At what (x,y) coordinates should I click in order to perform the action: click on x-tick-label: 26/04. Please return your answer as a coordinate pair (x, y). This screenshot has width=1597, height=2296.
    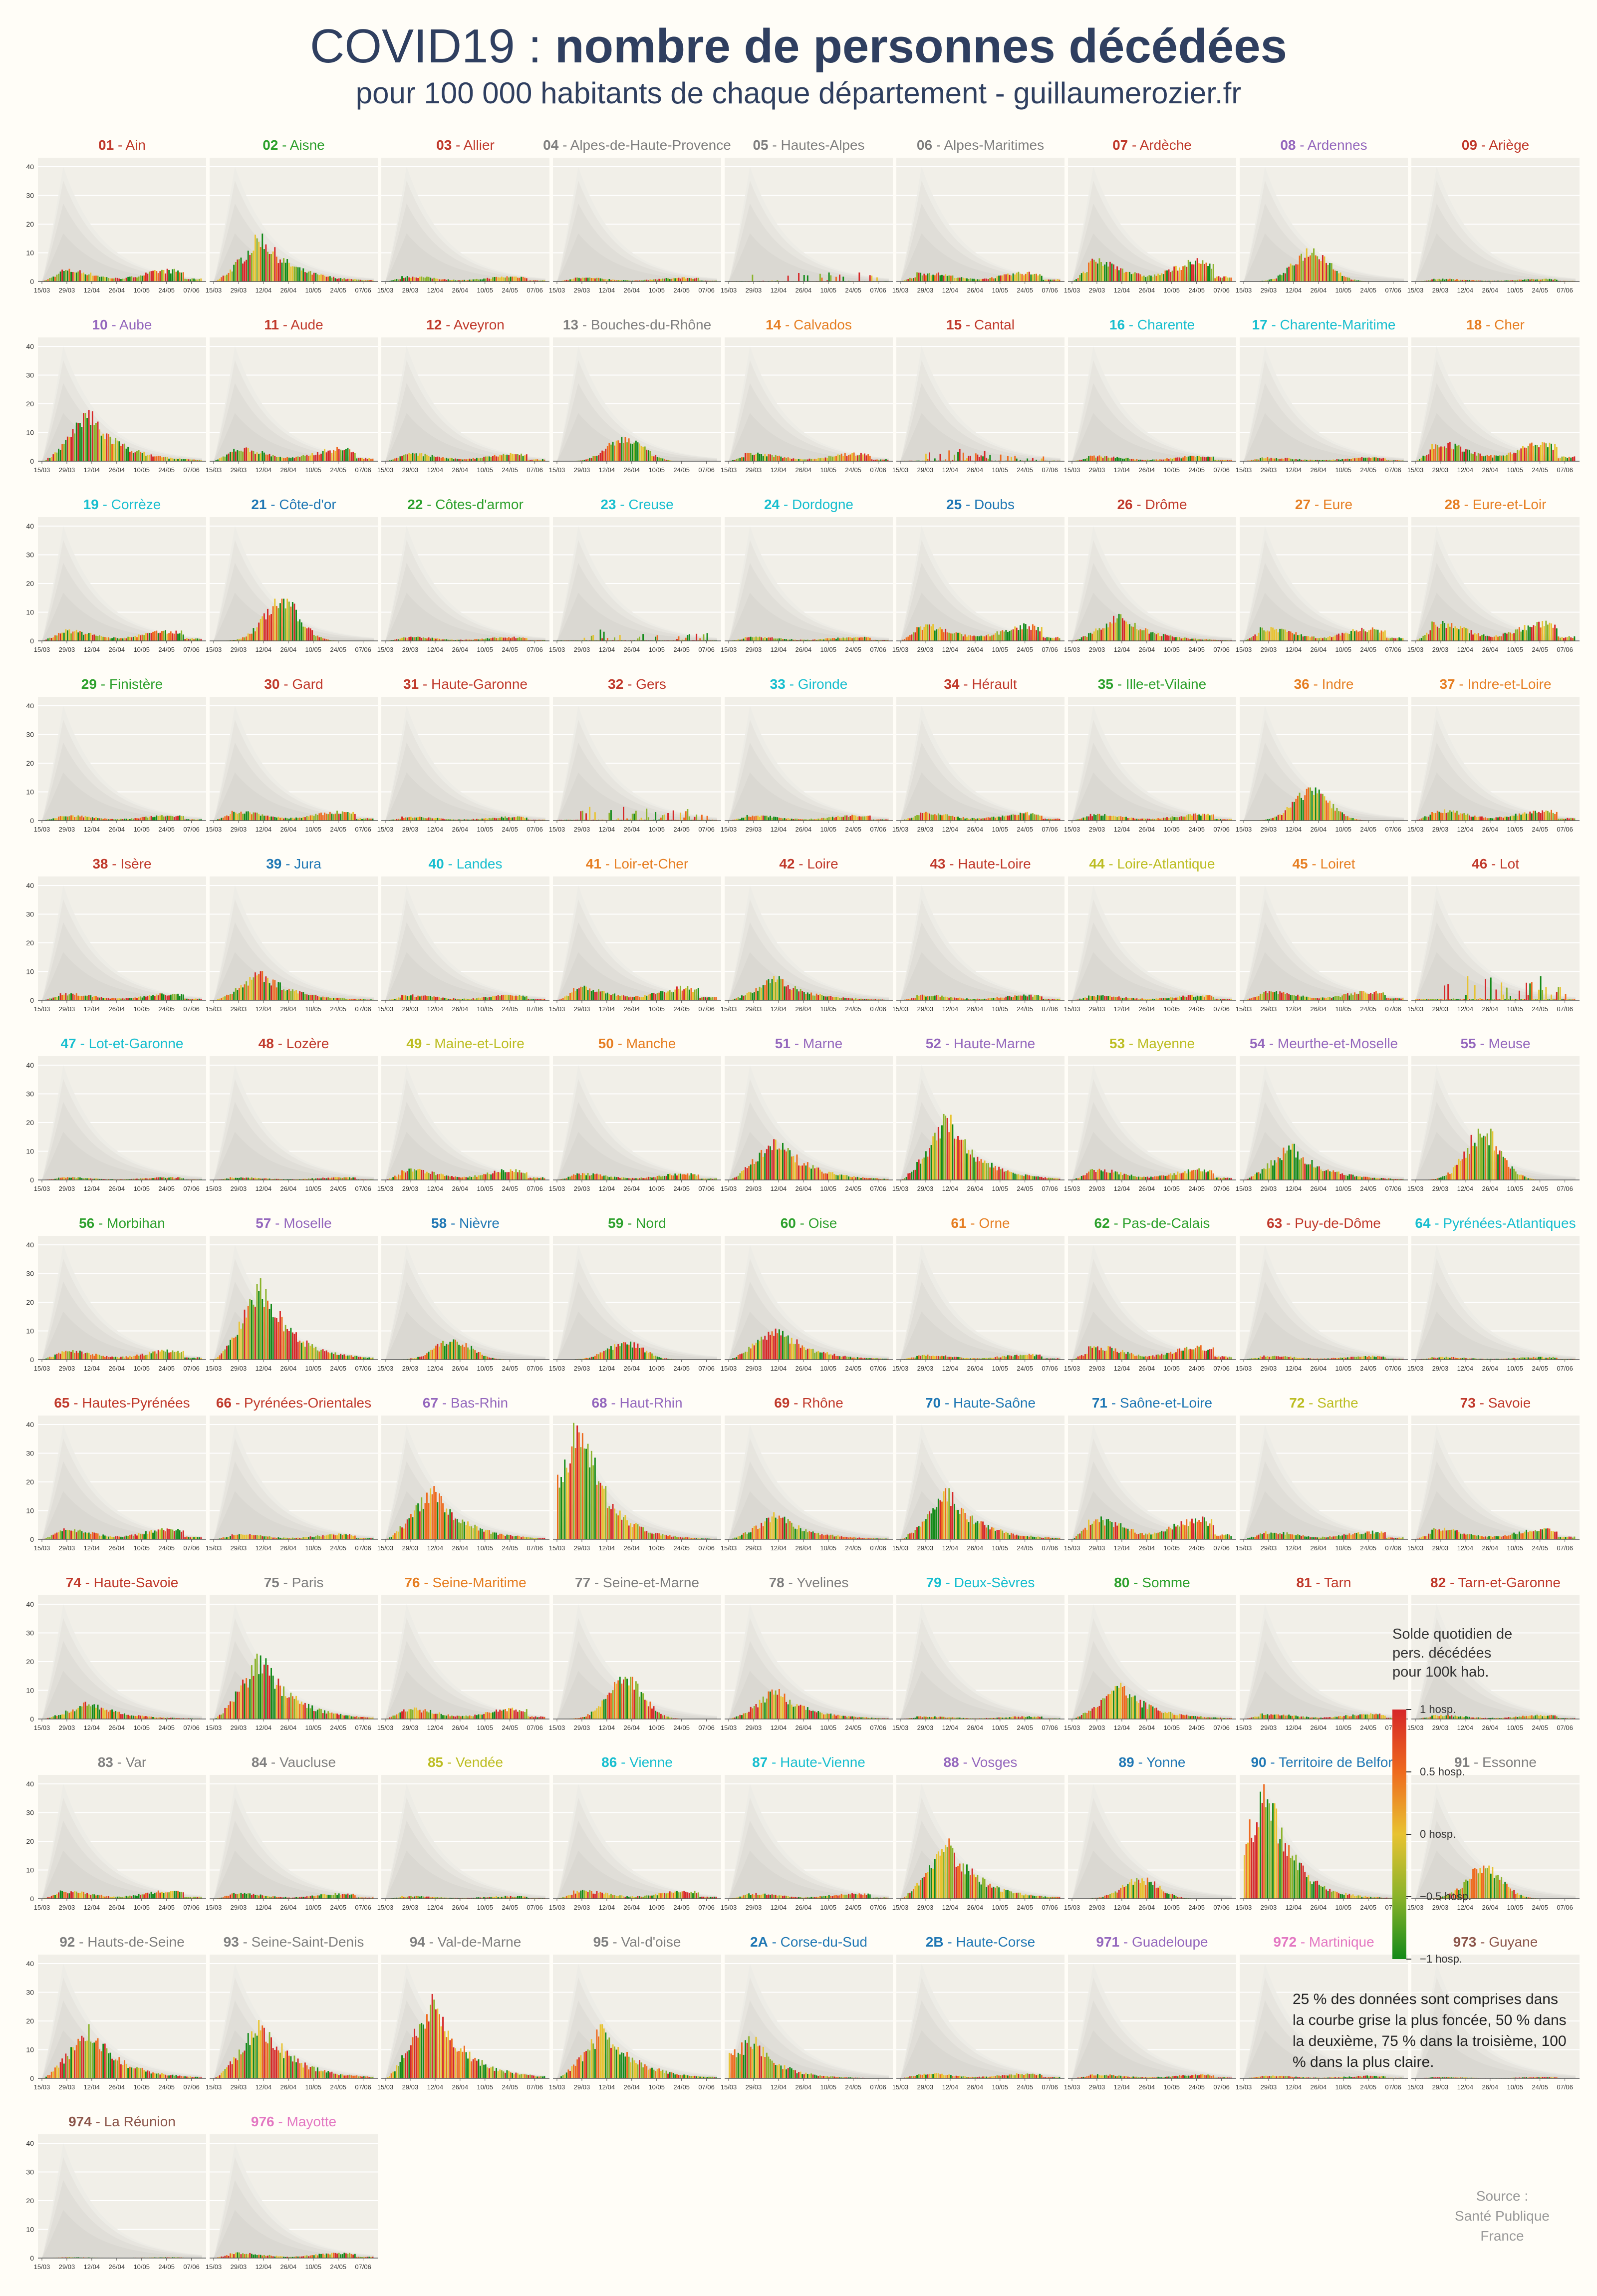
    Looking at the image, I should click on (117, 1009).